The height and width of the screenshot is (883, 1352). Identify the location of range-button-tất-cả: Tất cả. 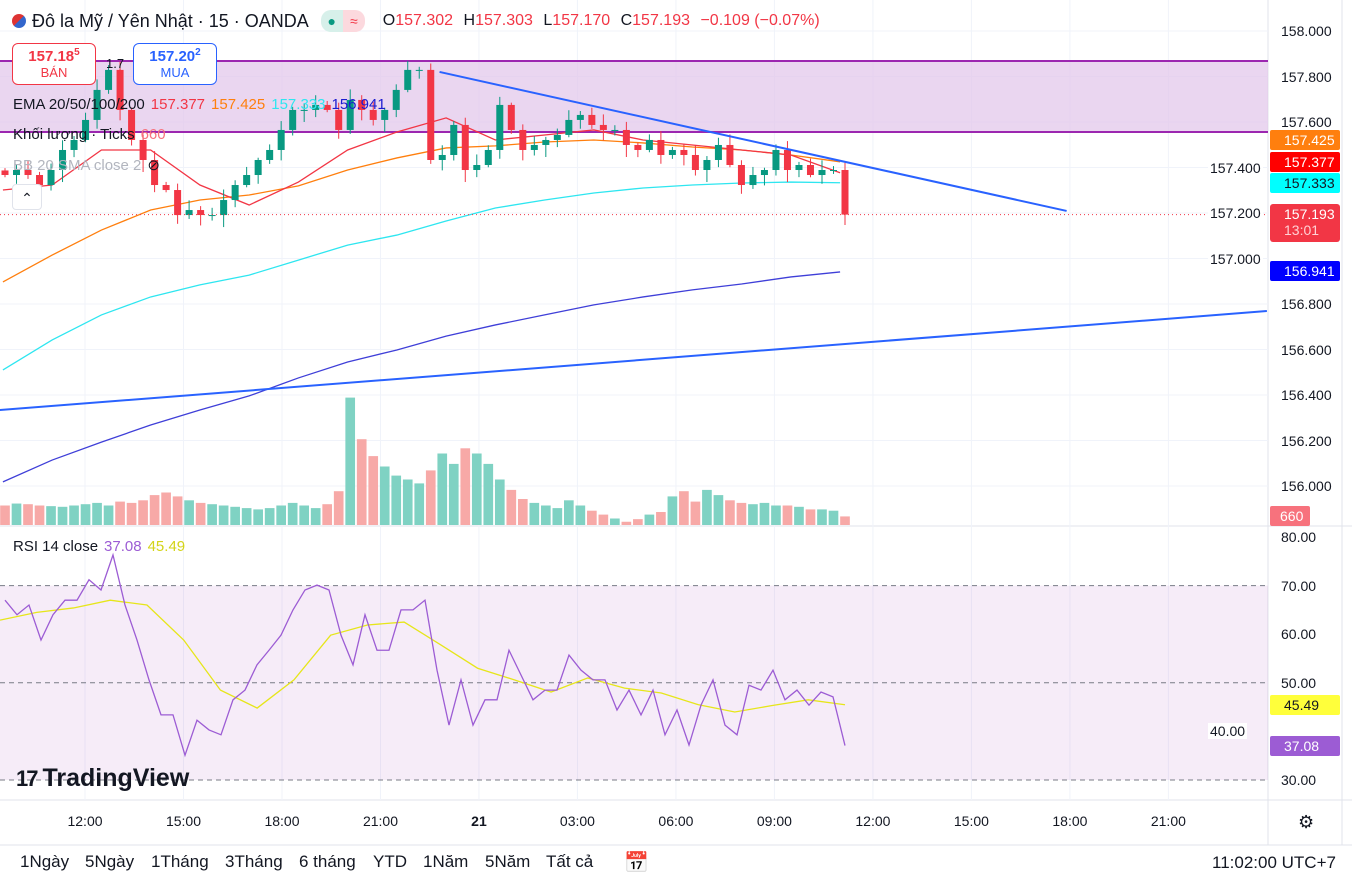
(570, 861).